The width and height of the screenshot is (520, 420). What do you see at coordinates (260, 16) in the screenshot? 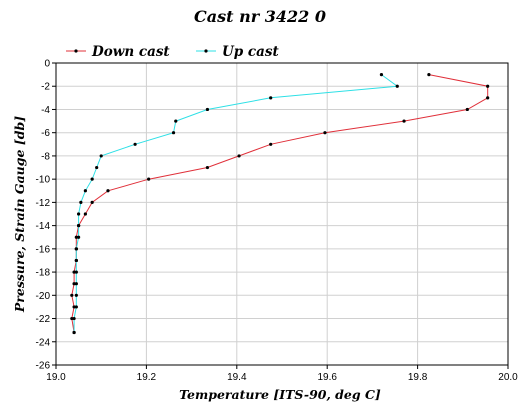
I see `chart-title: Cast nr 3422 0` at bounding box center [260, 16].